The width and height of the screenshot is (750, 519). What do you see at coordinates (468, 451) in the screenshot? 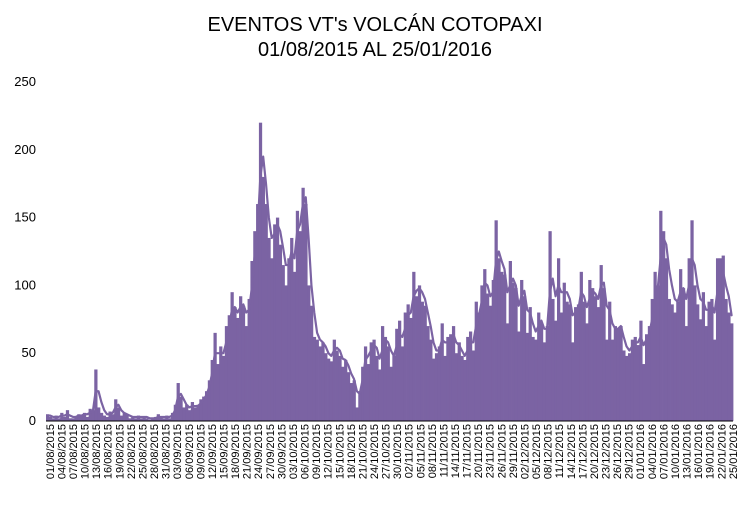
I see `x-tick-label: 17/11/2015` at bounding box center [468, 451].